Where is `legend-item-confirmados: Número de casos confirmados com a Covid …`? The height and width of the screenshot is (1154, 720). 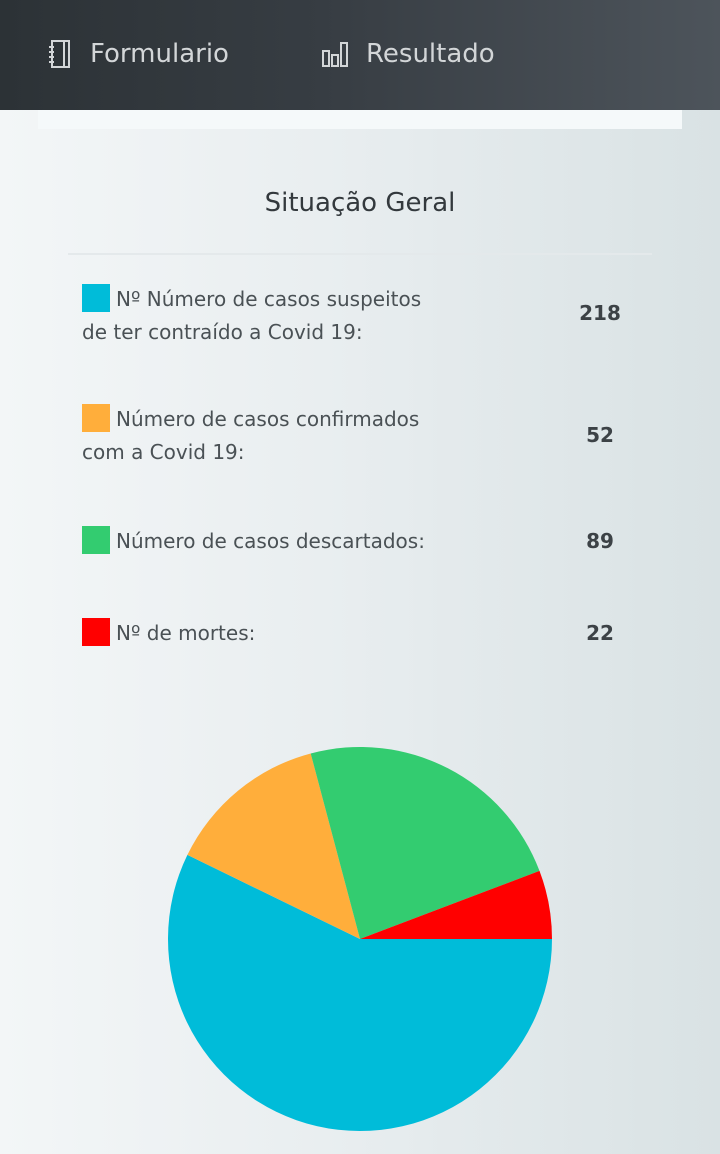
legend-item-confirmados: Número de casos confirmados com a Covid … is located at coordinates (362, 436).